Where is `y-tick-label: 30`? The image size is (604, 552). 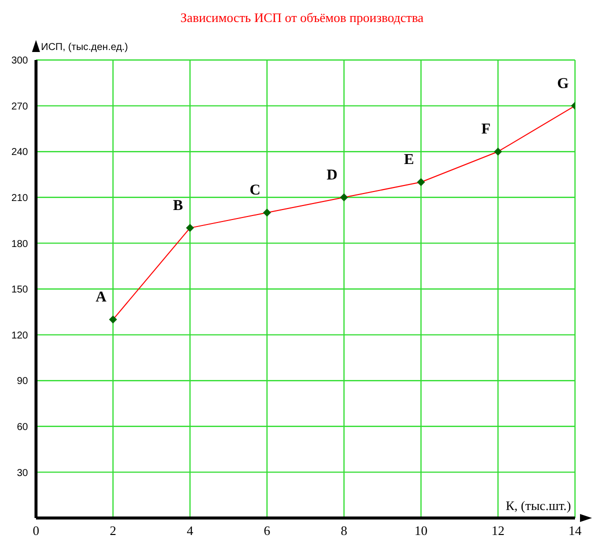 y-tick-label: 30 is located at coordinates (22, 473).